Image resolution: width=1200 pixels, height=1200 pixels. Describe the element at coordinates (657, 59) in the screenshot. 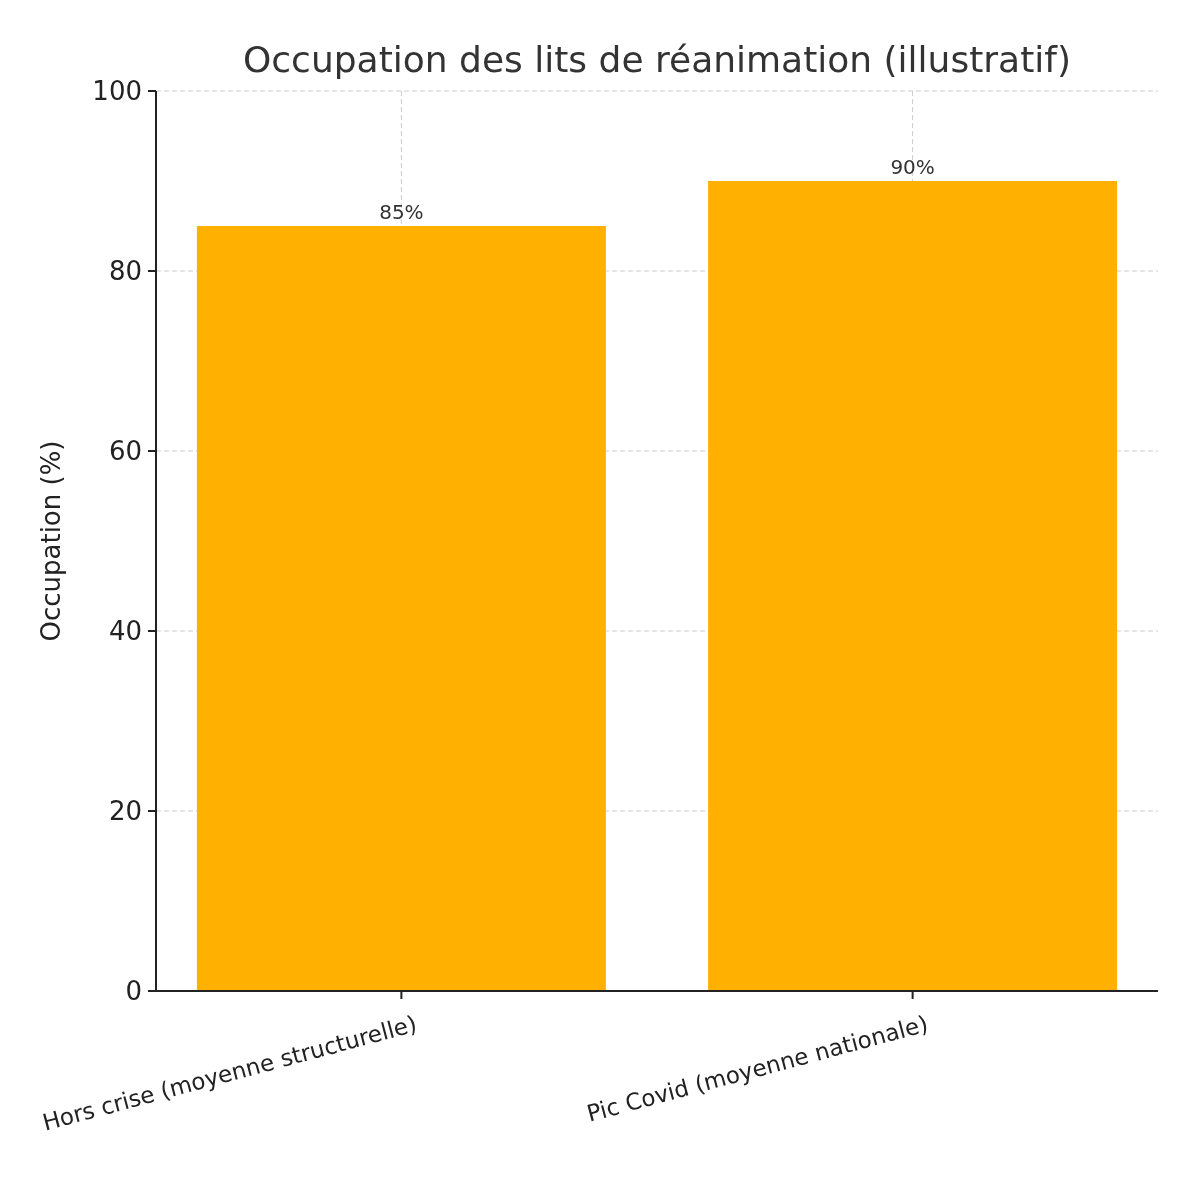

I see `chart-title: Occupation des lits de réanimation (illustratif)` at that location.